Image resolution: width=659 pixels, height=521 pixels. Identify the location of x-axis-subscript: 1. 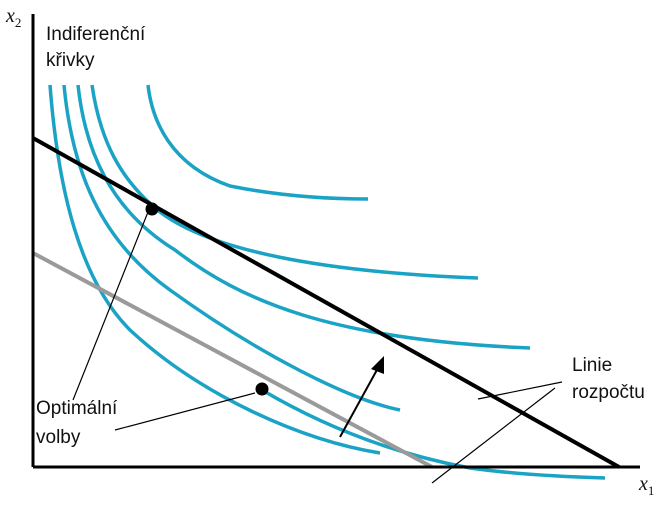
(651, 490).